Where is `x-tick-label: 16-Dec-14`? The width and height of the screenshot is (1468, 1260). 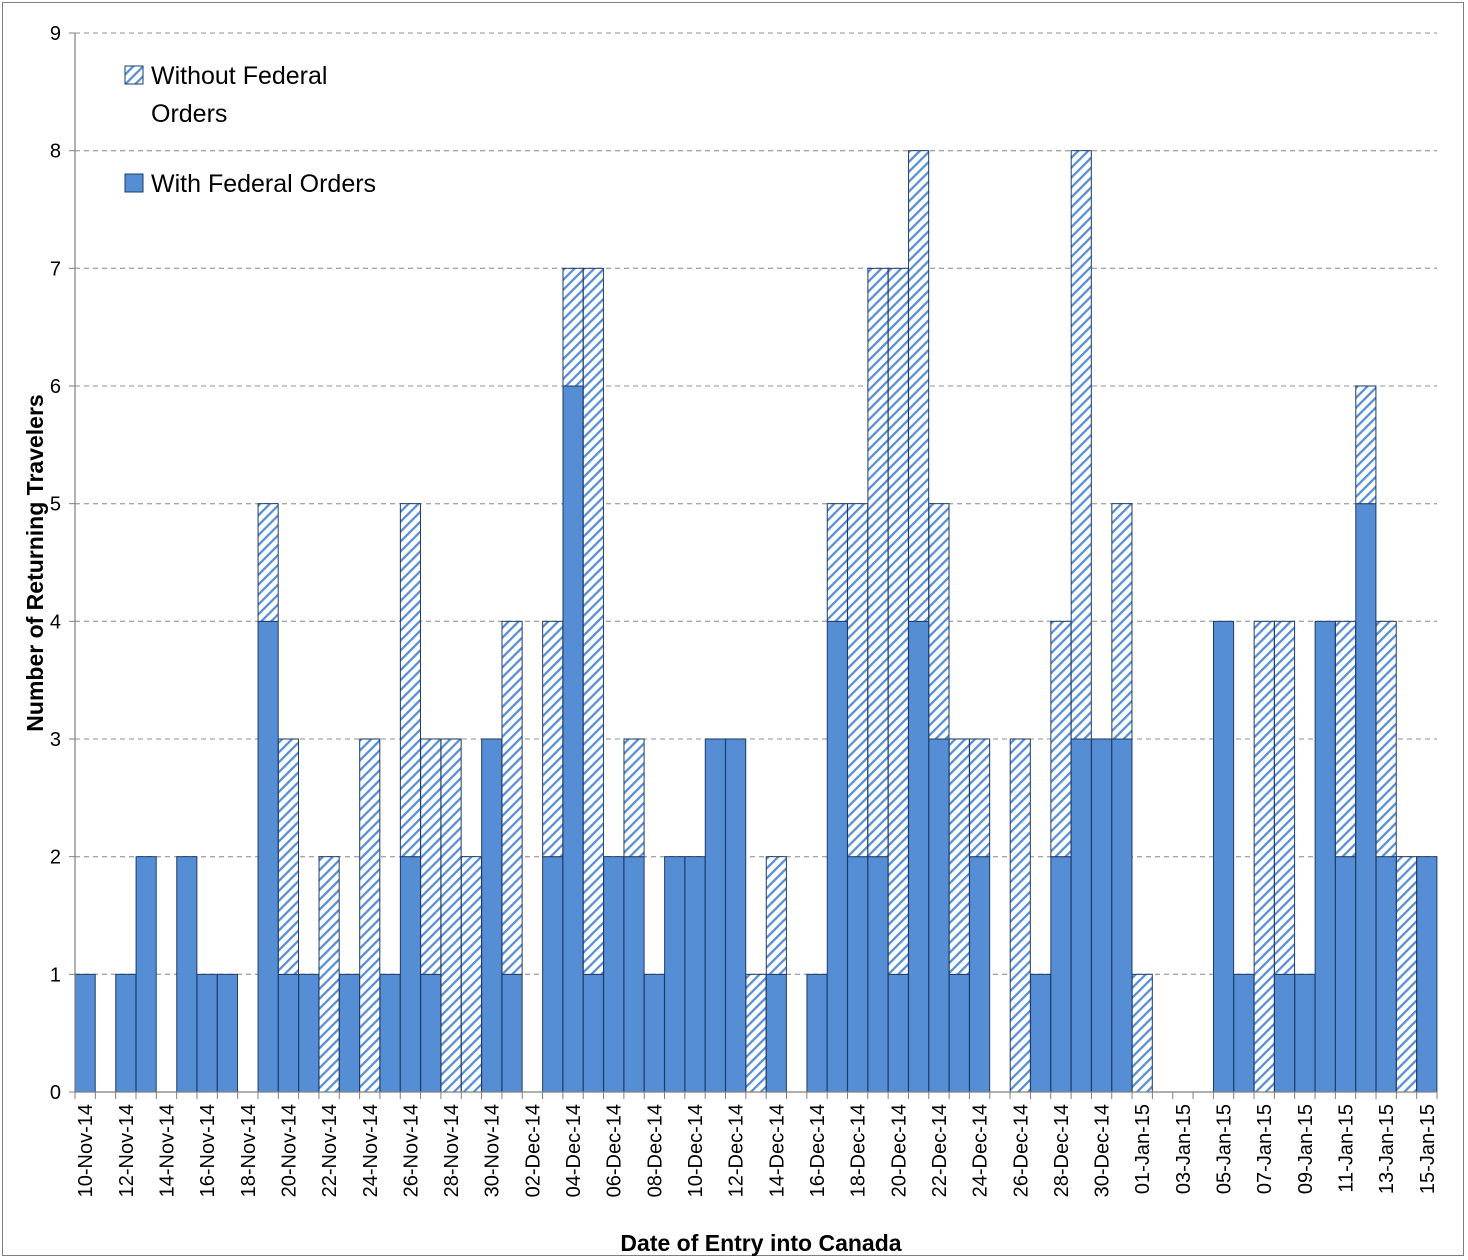
x-tick-label: 16-Dec-14 is located at coordinates (818, 1150).